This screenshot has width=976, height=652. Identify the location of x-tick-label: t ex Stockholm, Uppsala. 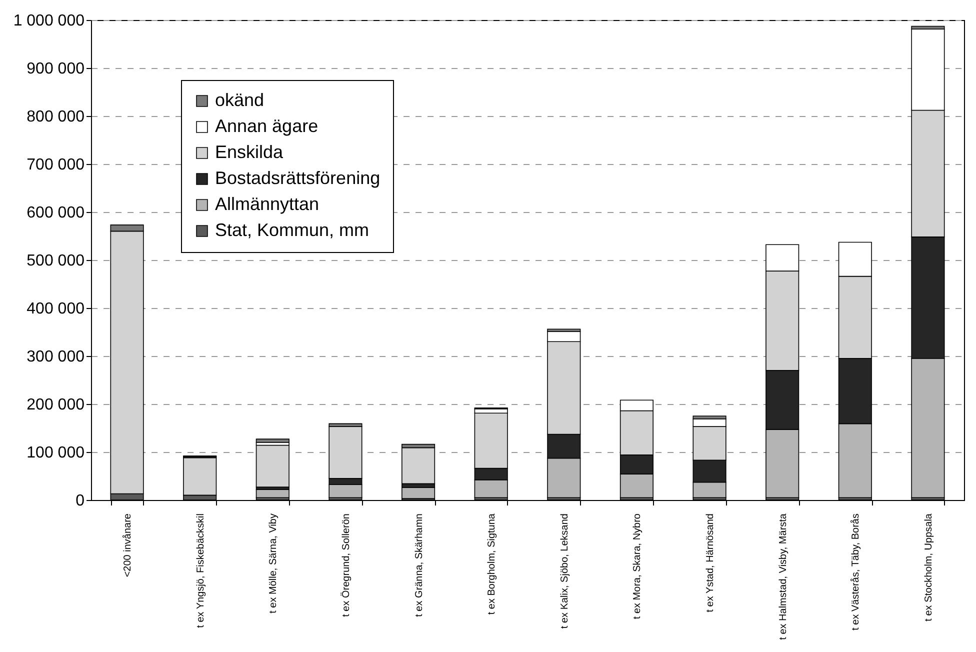
(928, 567).